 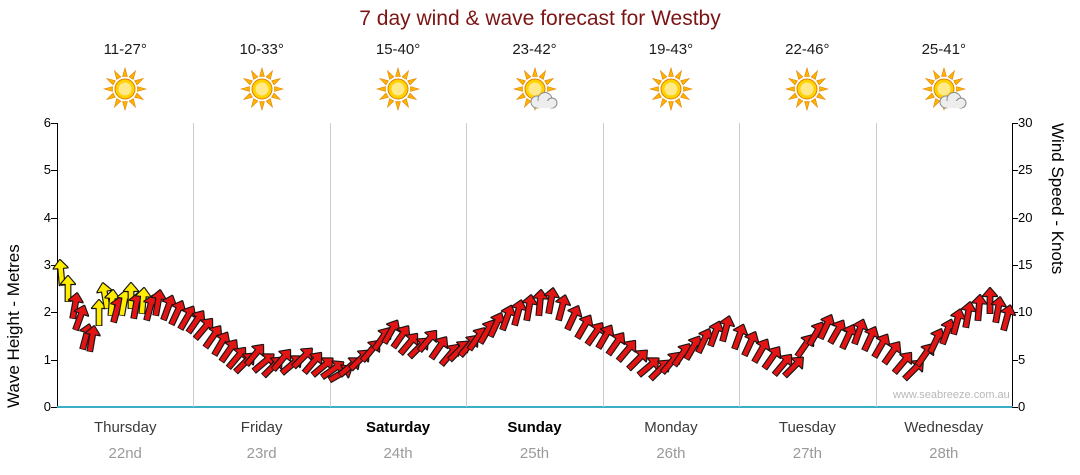 I want to click on watermark: www.seabreeze.com.au, so click(x=951, y=395).